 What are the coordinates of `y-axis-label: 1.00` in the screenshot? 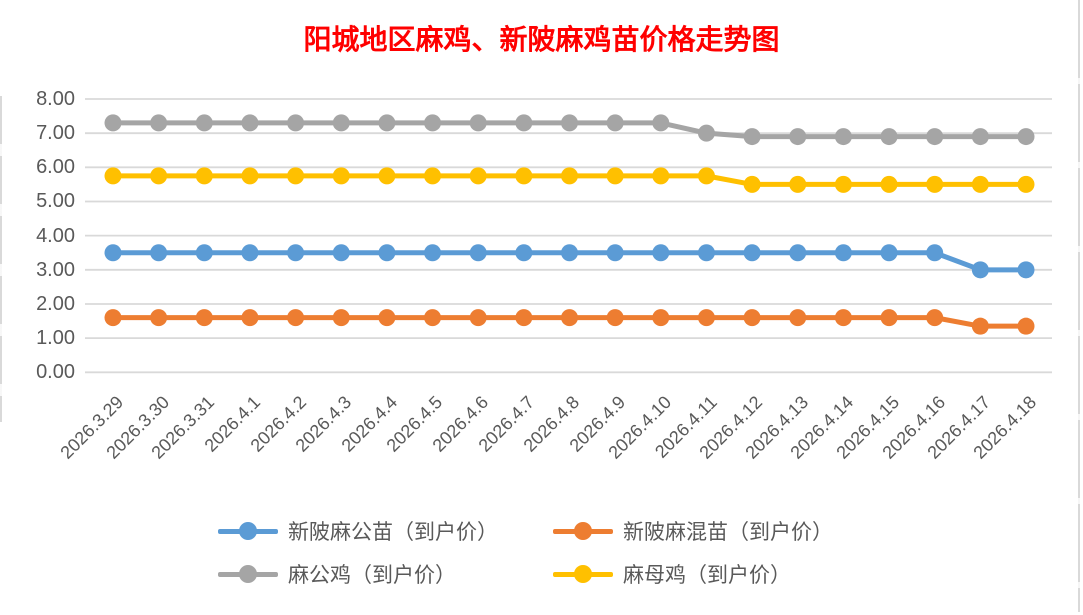 It's located at (55, 338).